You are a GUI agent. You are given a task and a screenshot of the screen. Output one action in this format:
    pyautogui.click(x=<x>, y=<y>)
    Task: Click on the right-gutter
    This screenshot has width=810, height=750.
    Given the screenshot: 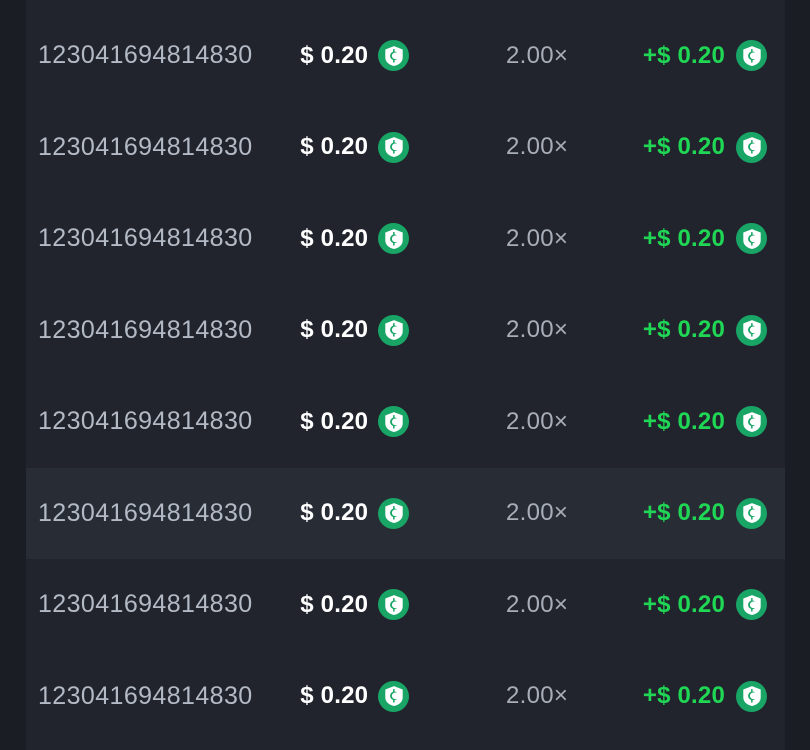 What is the action you would take?
    pyautogui.click(x=797, y=375)
    